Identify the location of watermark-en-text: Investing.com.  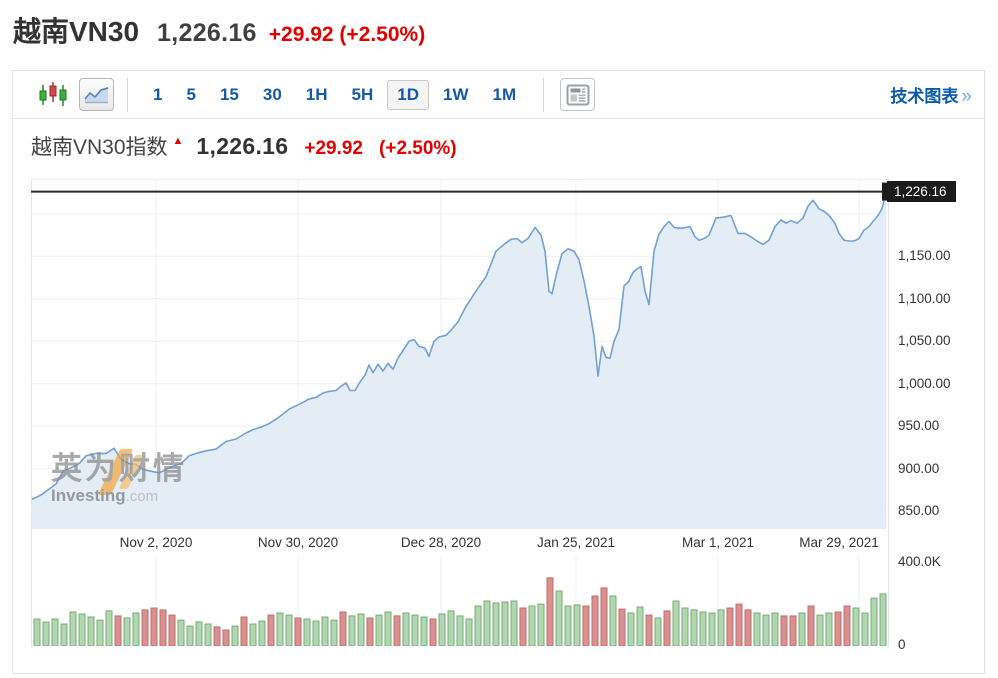
(119, 496).